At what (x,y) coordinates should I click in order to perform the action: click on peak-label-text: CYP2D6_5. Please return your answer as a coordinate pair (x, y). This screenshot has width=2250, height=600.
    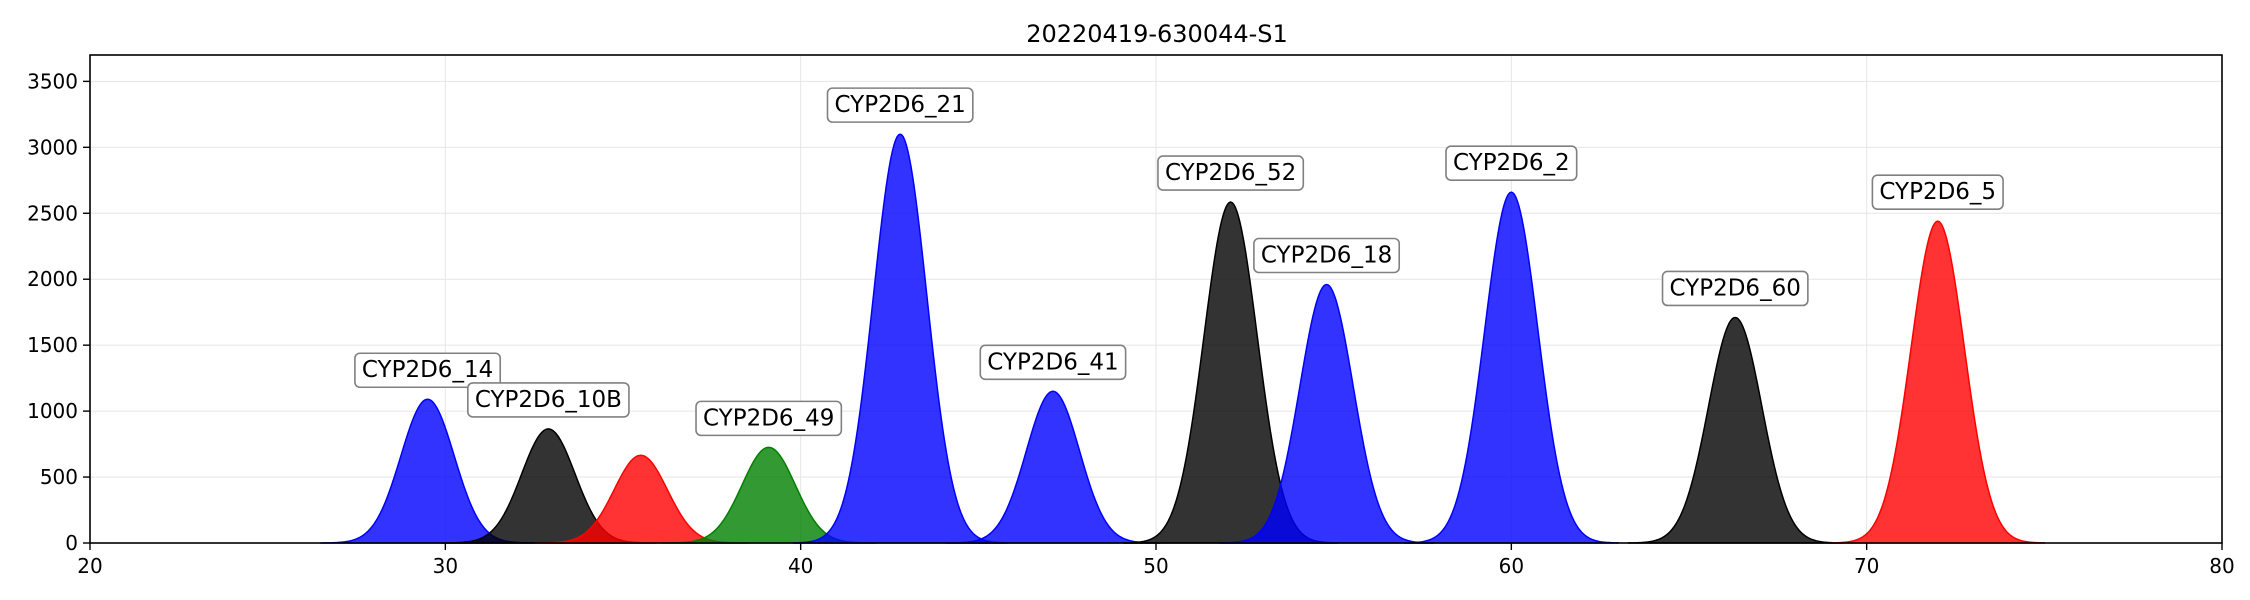
    Looking at the image, I should click on (1937, 192).